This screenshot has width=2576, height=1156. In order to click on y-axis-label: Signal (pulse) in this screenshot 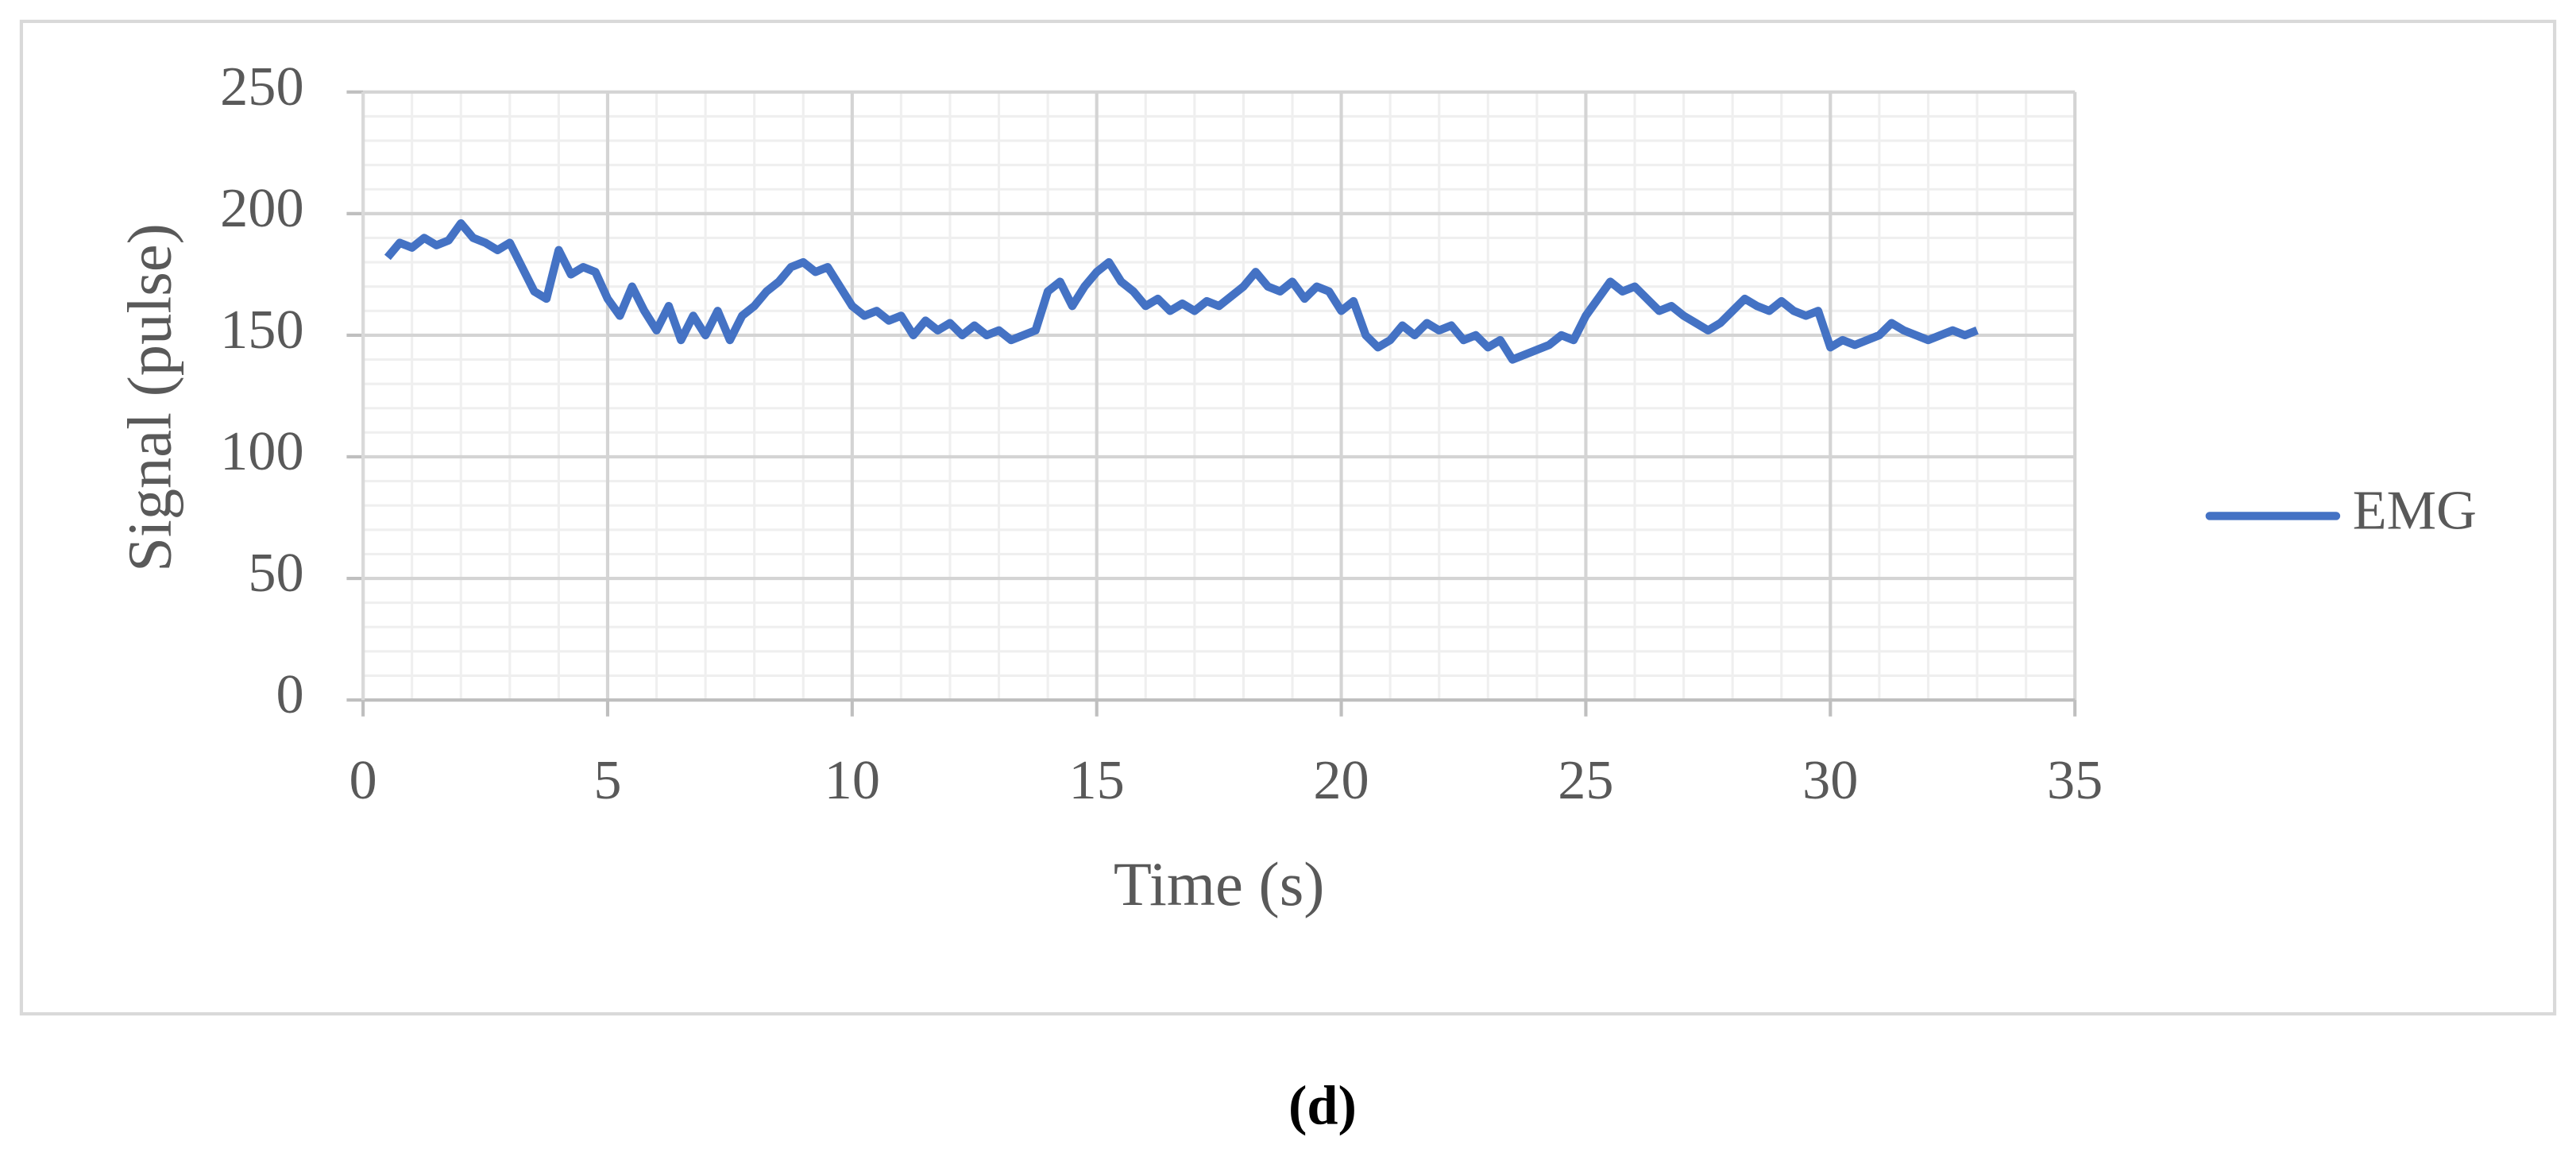, I will do `click(149, 397)`.